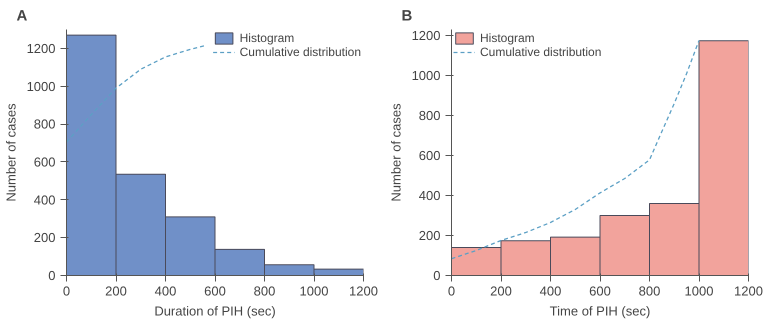 The width and height of the screenshot is (770, 321). What do you see at coordinates (22, 16) in the screenshot?
I see `chart-title: A` at bounding box center [22, 16].